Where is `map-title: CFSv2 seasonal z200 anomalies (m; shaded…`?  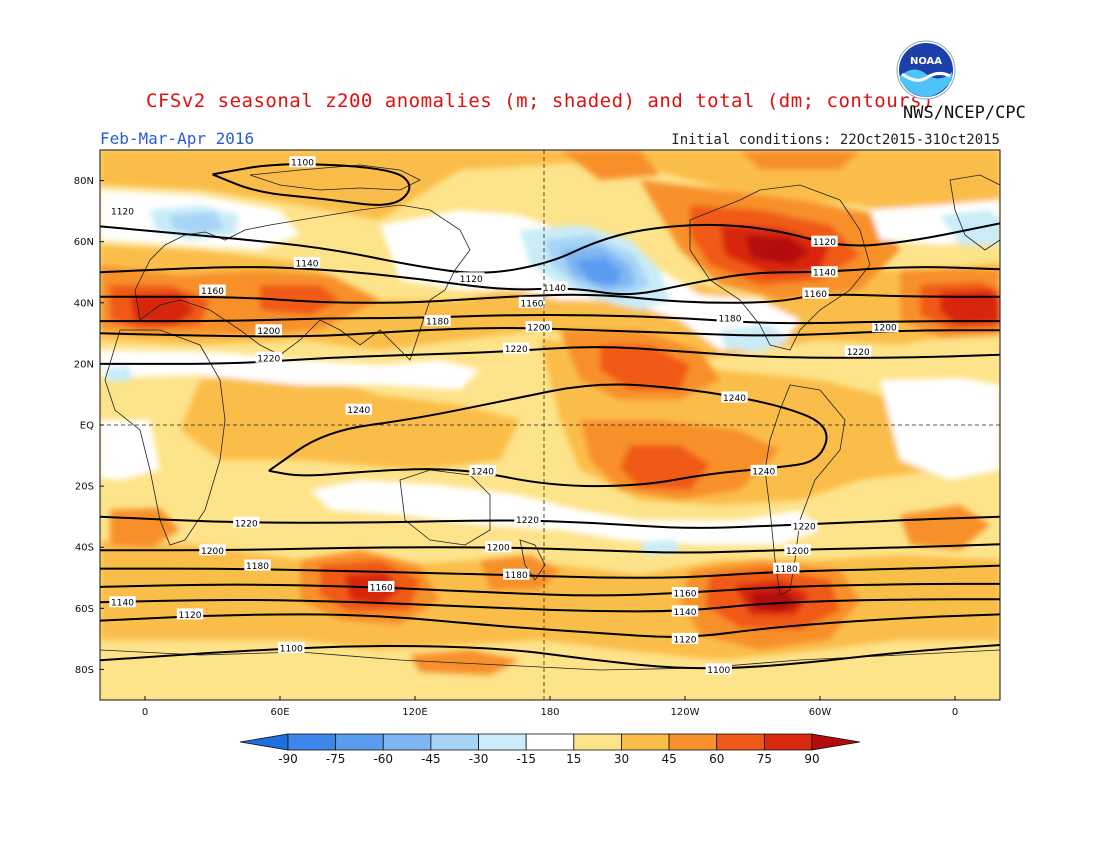
map-title: CFSv2 seasonal z200 anomalies (m; shaded… is located at coordinates (540, 101).